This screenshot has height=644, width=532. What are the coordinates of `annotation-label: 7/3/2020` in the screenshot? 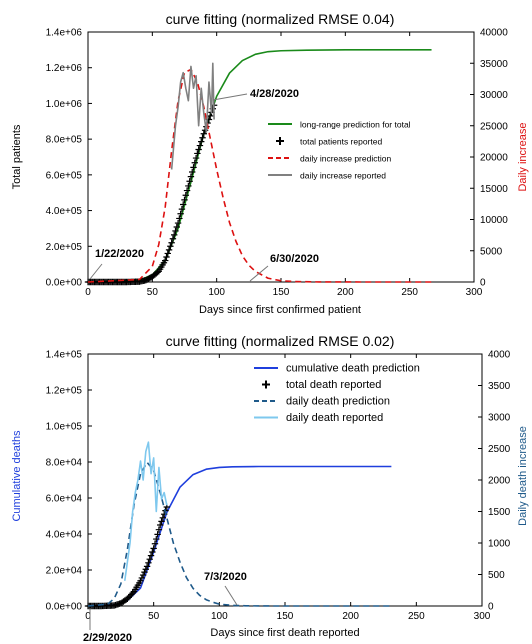 It's located at (225, 577).